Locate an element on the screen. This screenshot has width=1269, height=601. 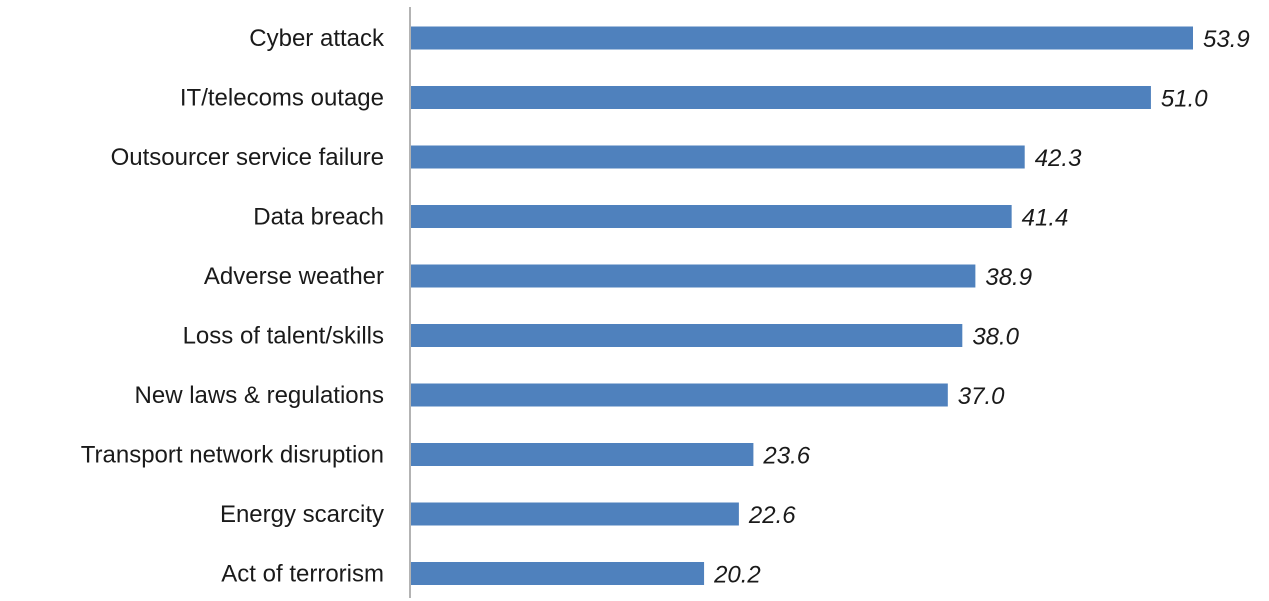
value-label-7: 23.6 is located at coordinates (786, 456).